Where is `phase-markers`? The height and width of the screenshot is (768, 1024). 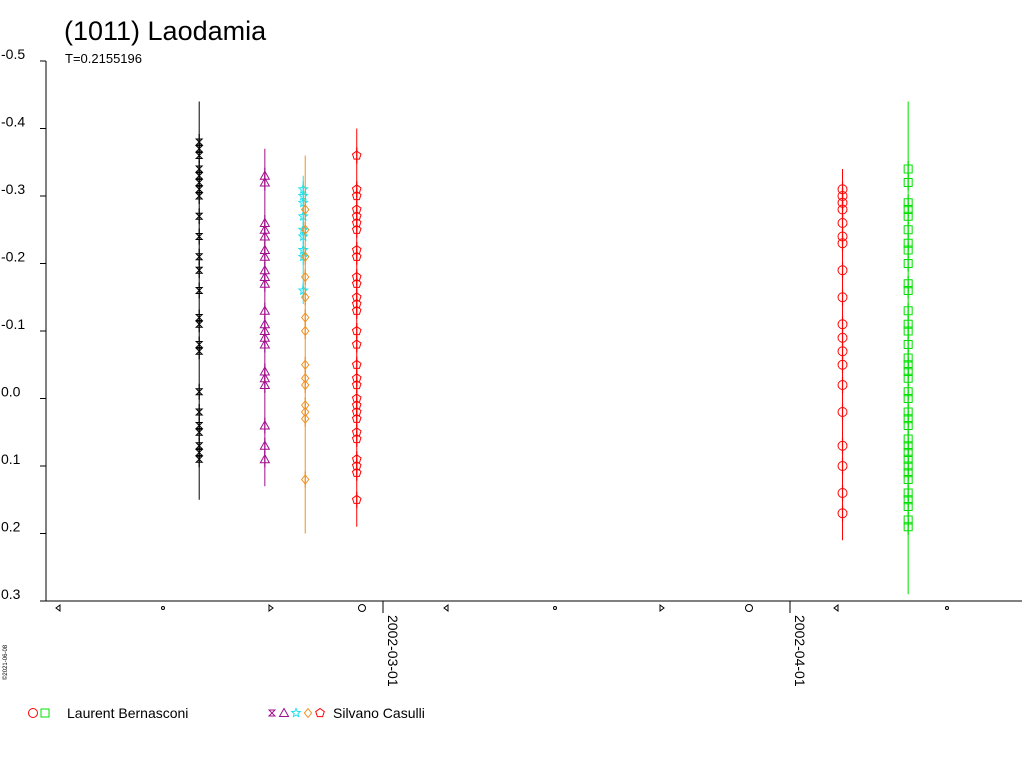
phase-markers is located at coordinates (502, 608).